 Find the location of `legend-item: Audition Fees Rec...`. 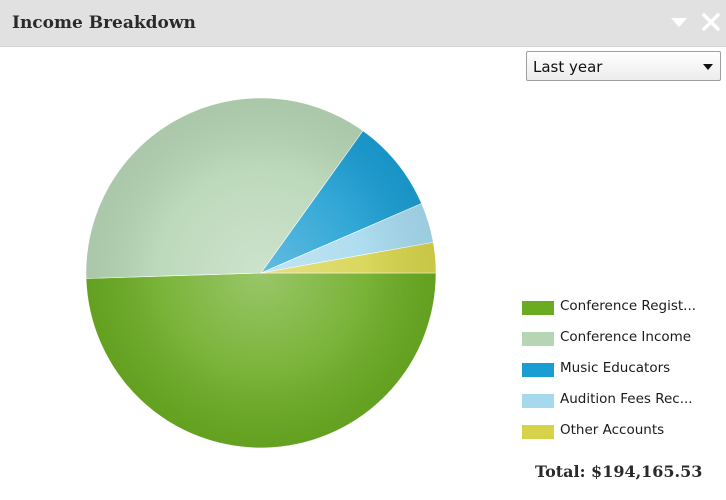

legend-item: Audition Fees Rec... is located at coordinates (622, 405).